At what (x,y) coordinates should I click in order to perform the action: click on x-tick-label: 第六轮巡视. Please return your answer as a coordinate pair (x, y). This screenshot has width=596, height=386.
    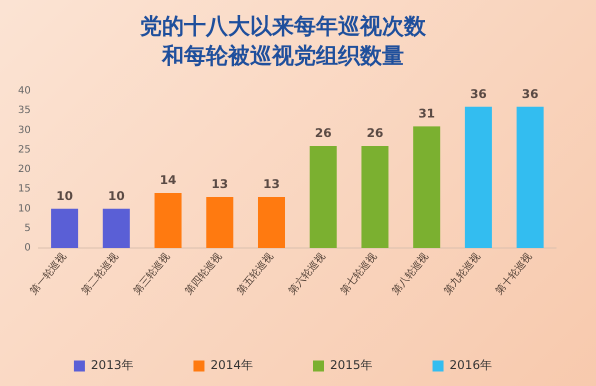
    Looking at the image, I should click on (307, 273).